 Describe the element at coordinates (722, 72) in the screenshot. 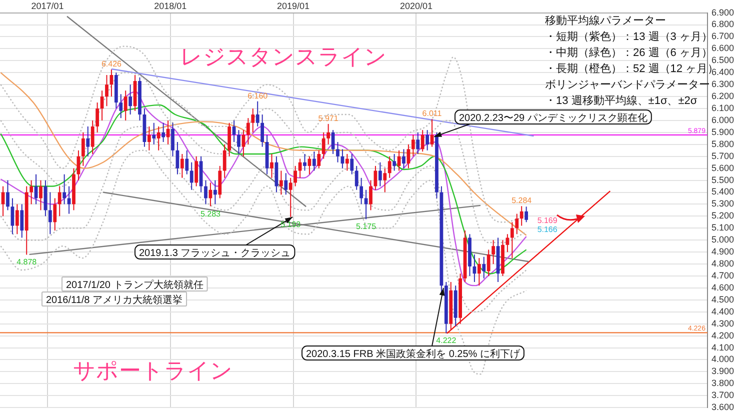

I see `y-tick-label: 6.400` at that location.